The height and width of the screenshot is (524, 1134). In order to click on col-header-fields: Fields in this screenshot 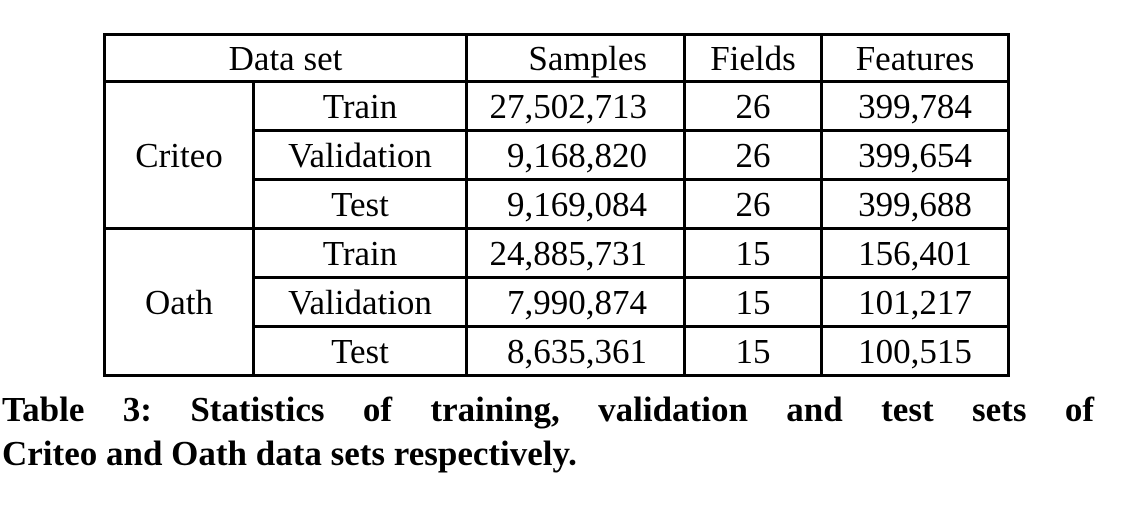, I will do `click(753, 58)`.